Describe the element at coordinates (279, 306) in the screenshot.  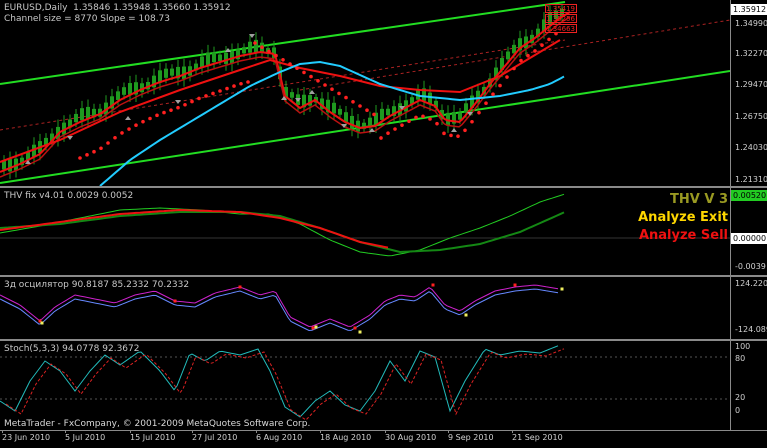
I see `oscillator-line` at that location.